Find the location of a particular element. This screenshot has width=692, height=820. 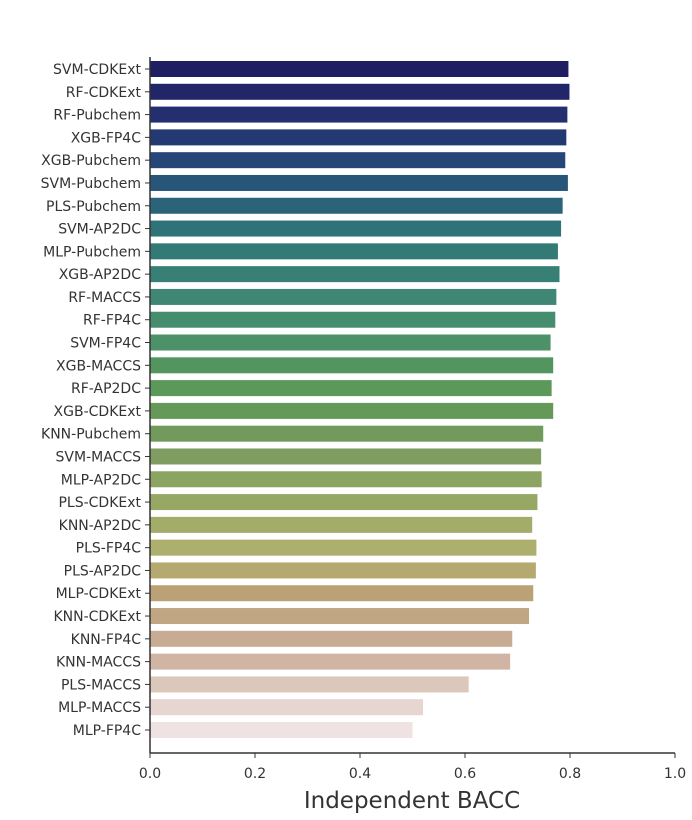

y-tick-label: SVM-Pubchem is located at coordinates (91, 184).